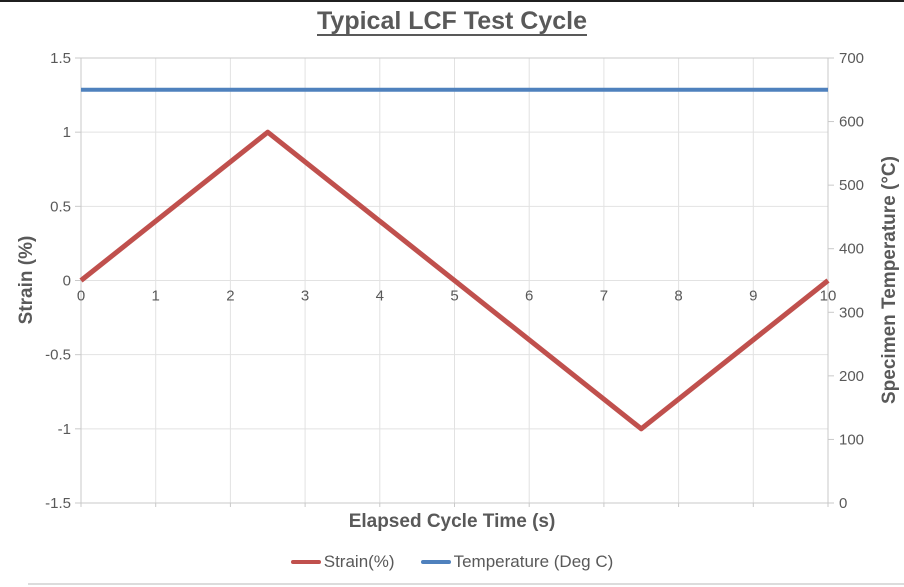 The image size is (904, 587). What do you see at coordinates (452, 1) in the screenshot?
I see `top-edge-line` at bounding box center [452, 1].